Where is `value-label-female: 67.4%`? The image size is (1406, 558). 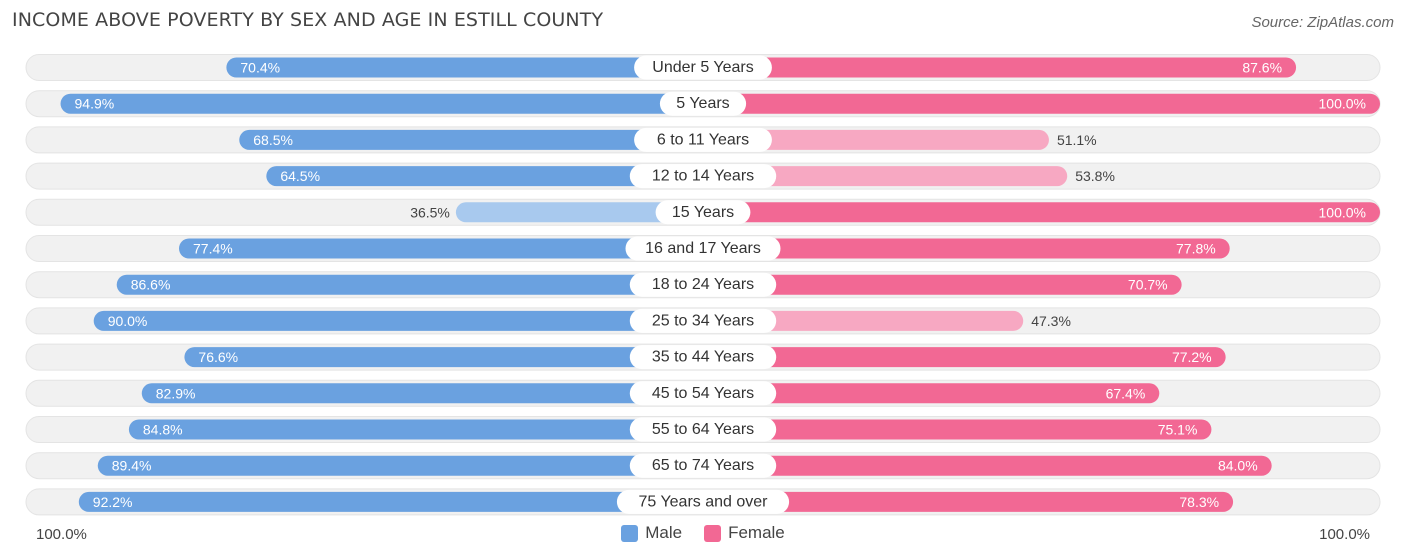
value-label-female: 67.4% is located at coordinates (1126, 393).